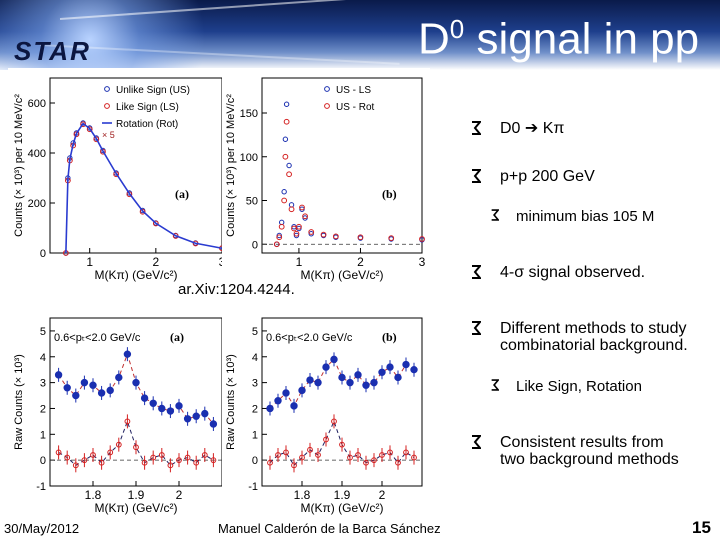 This screenshot has width=720, height=540. What do you see at coordinates (147, 107) in the screenshot?
I see `legend-entry: Like Sign (LS)` at bounding box center [147, 107].